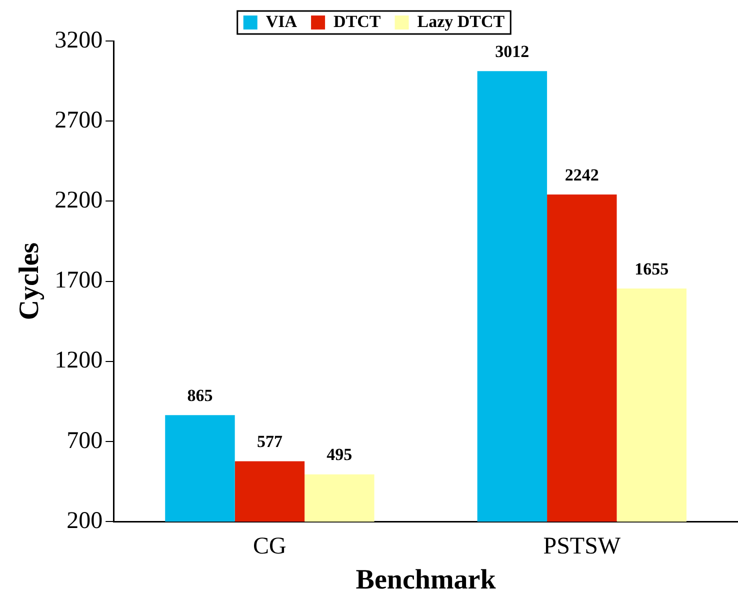 This screenshot has width=738, height=598. I want to click on y-tick-label: 2700, so click(78, 120).